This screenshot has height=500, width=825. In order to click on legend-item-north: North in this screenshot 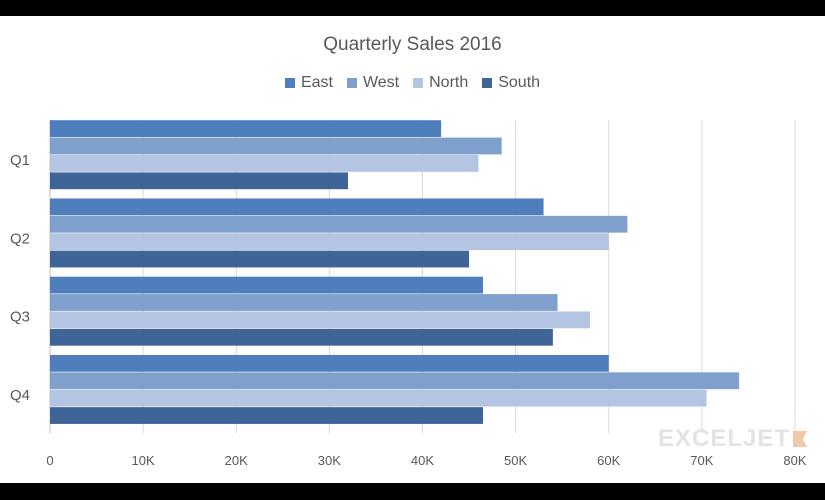, I will do `click(440, 83)`.